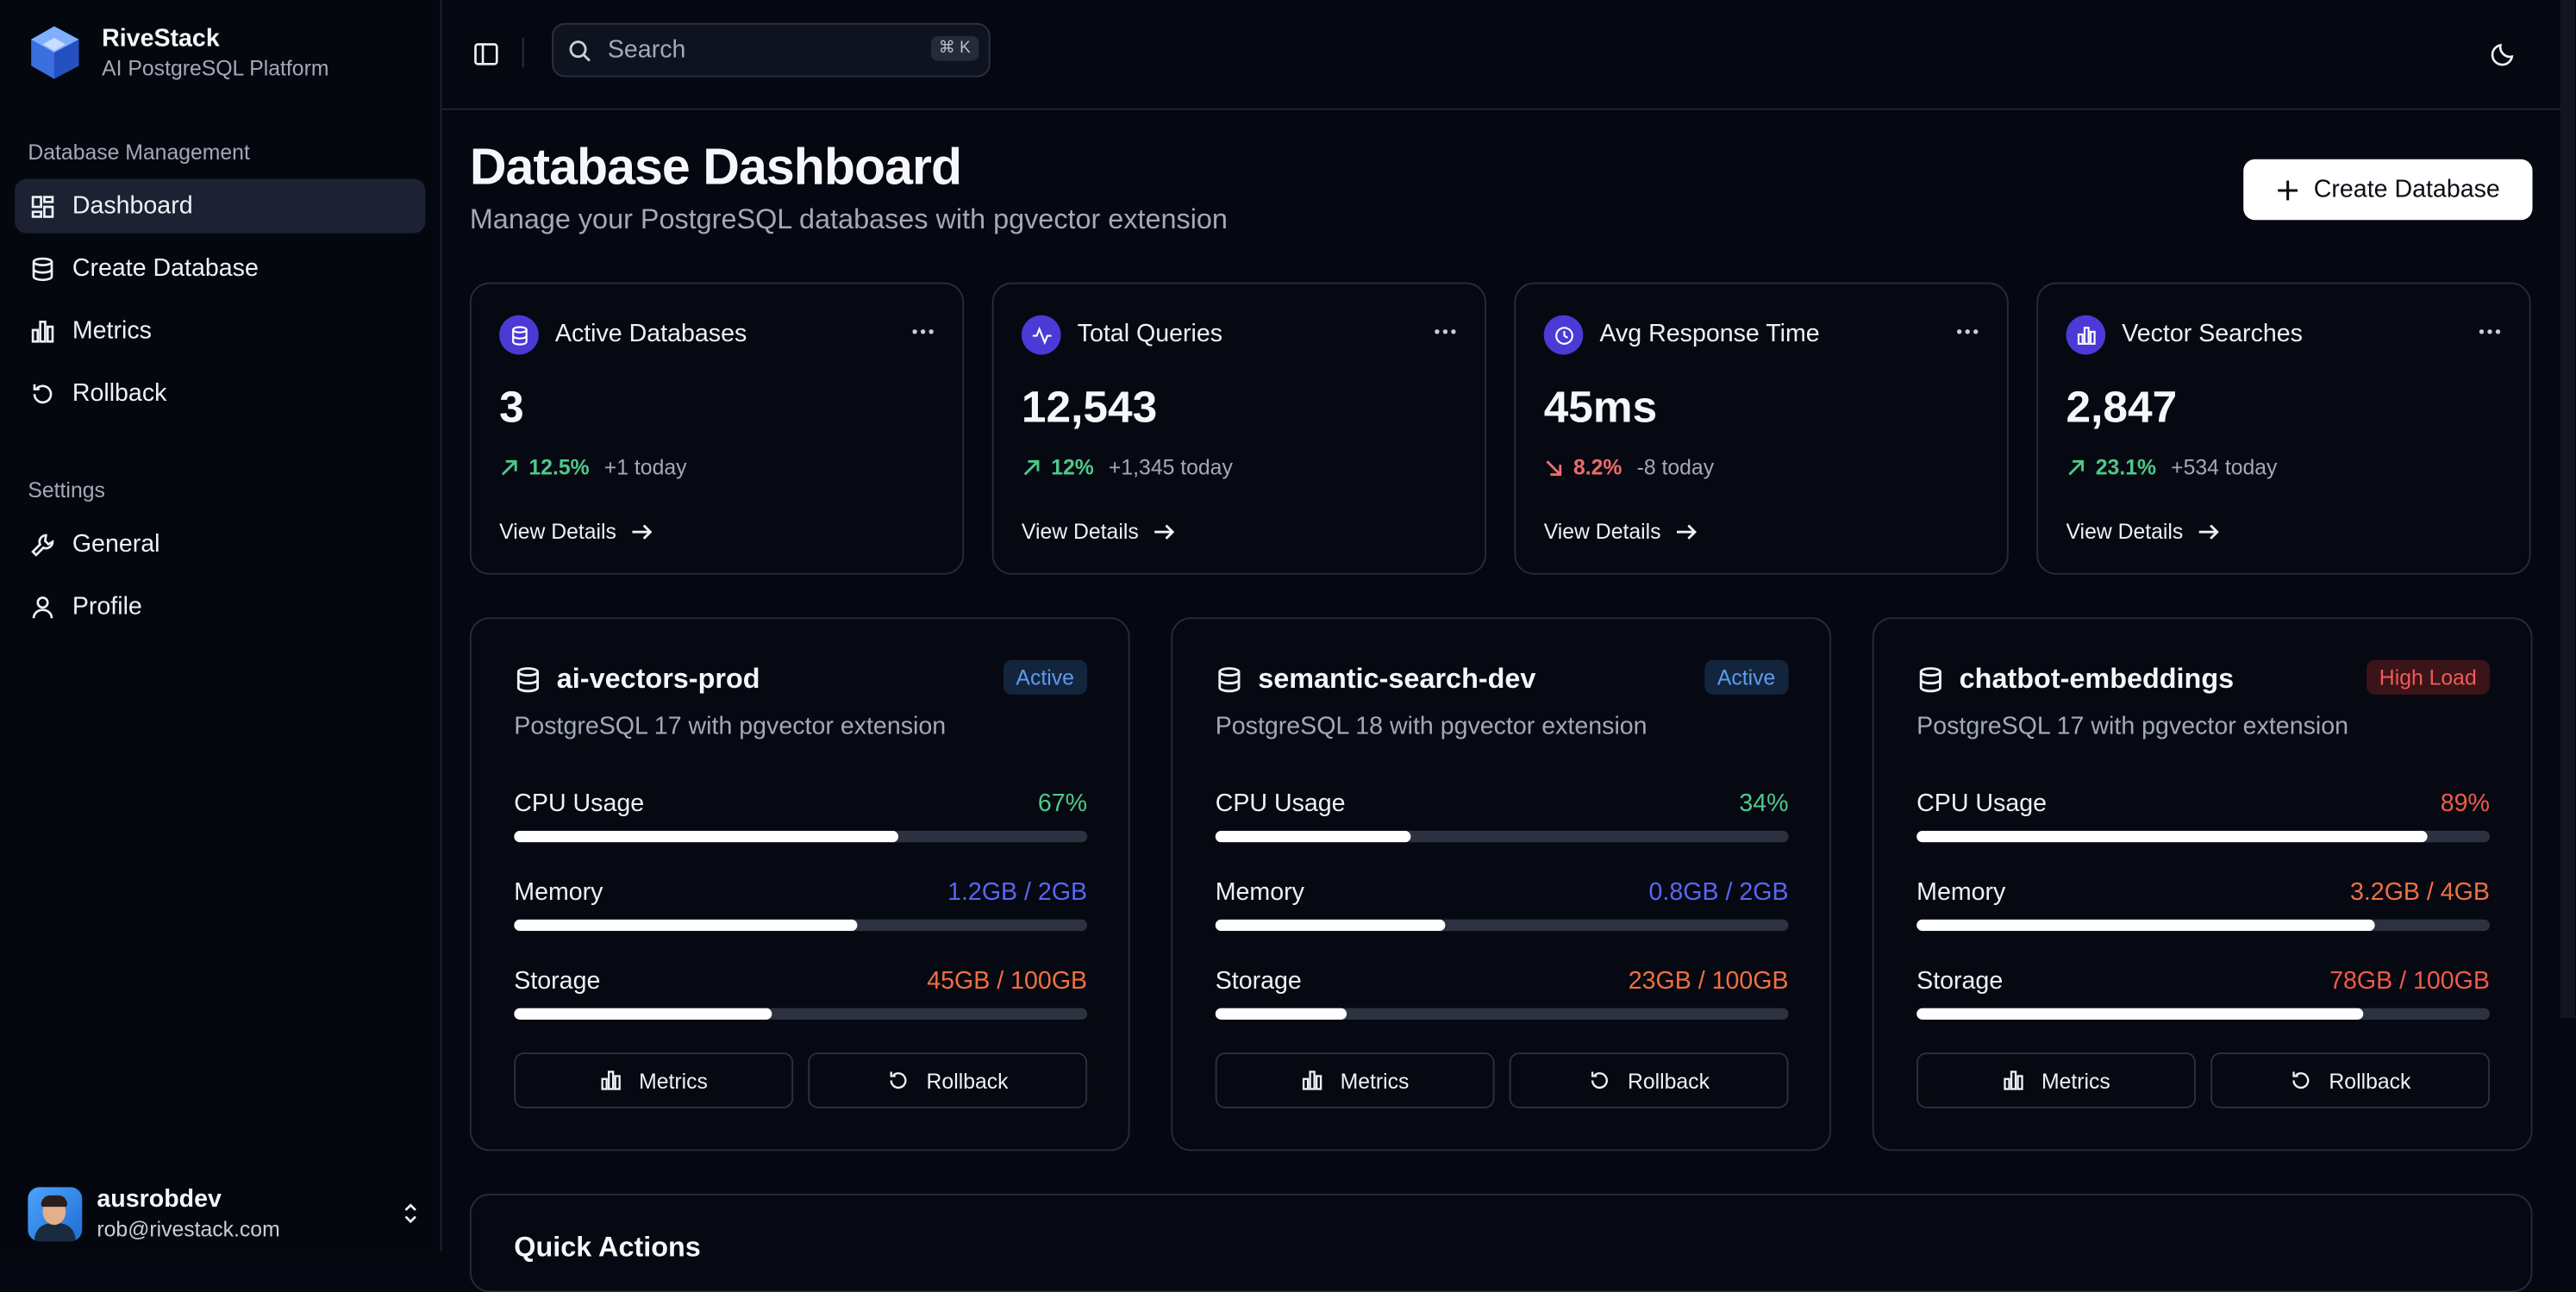 The image size is (2576, 1292). What do you see at coordinates (112, 331) in the screenshot?
I see `sidebar-item-label: Metrics` at bounding box center [112, 331].